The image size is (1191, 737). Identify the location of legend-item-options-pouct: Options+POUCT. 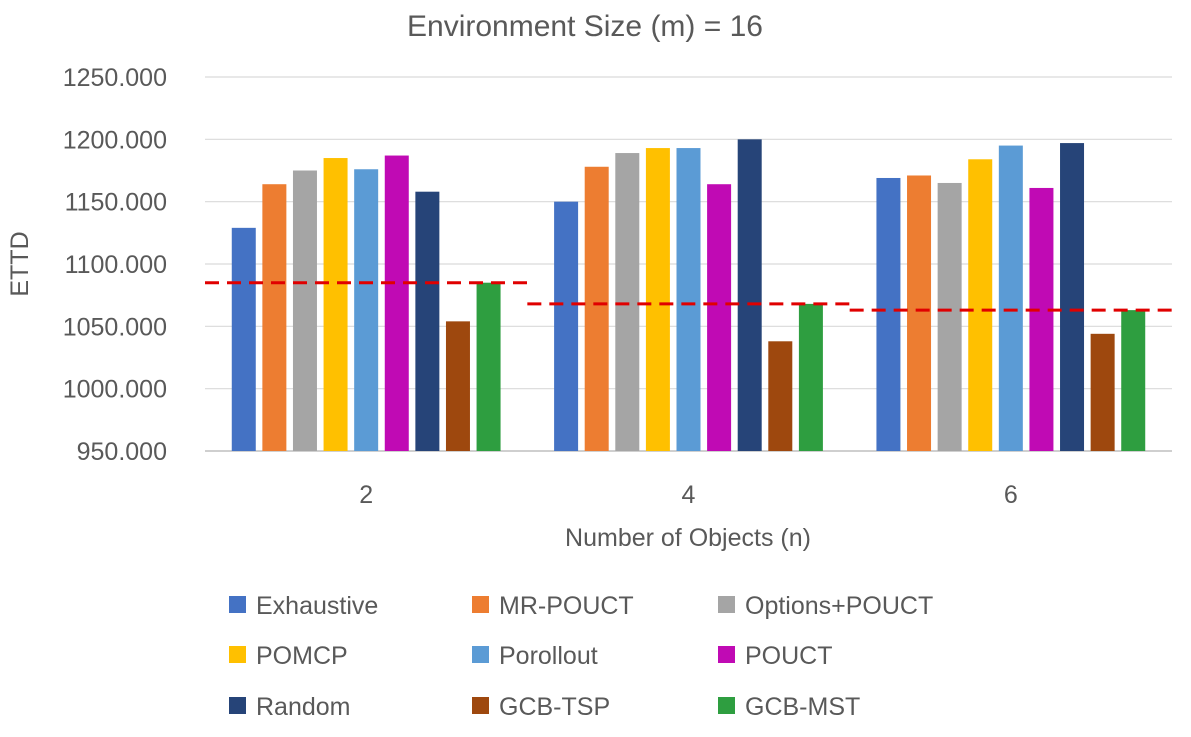
(825, 606).